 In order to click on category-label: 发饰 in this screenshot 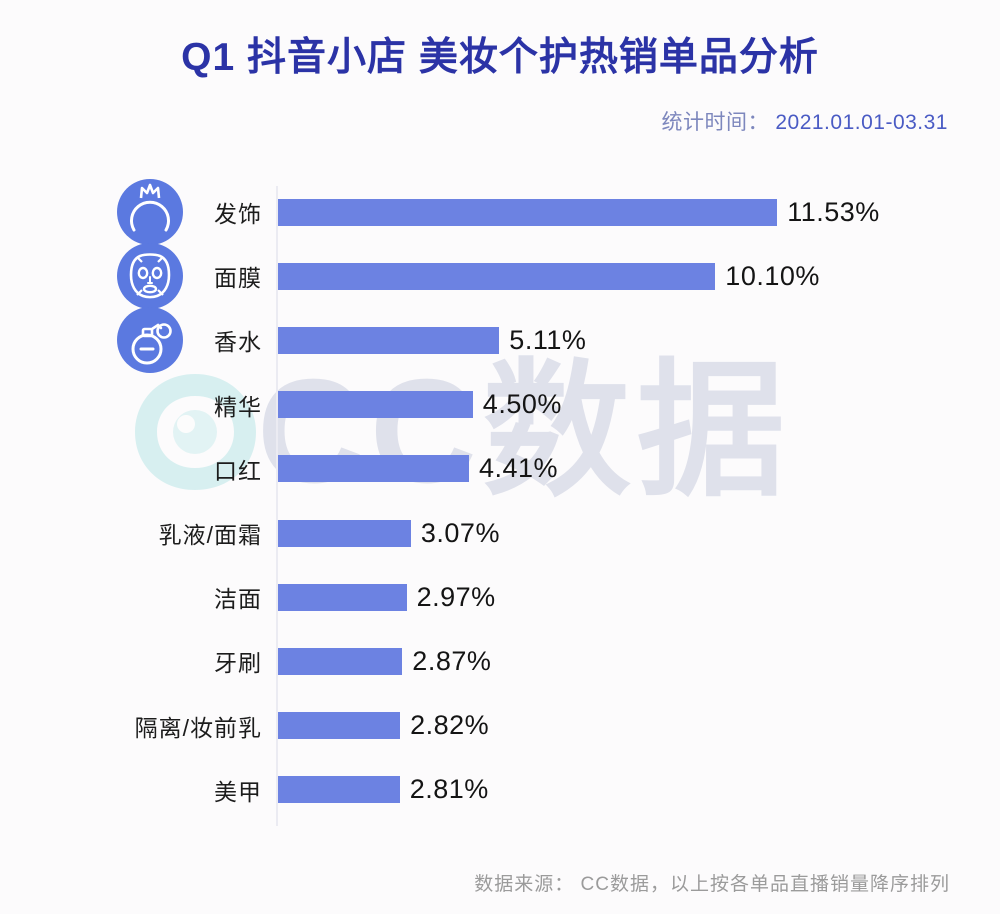, I will do `click(238, 214)`.